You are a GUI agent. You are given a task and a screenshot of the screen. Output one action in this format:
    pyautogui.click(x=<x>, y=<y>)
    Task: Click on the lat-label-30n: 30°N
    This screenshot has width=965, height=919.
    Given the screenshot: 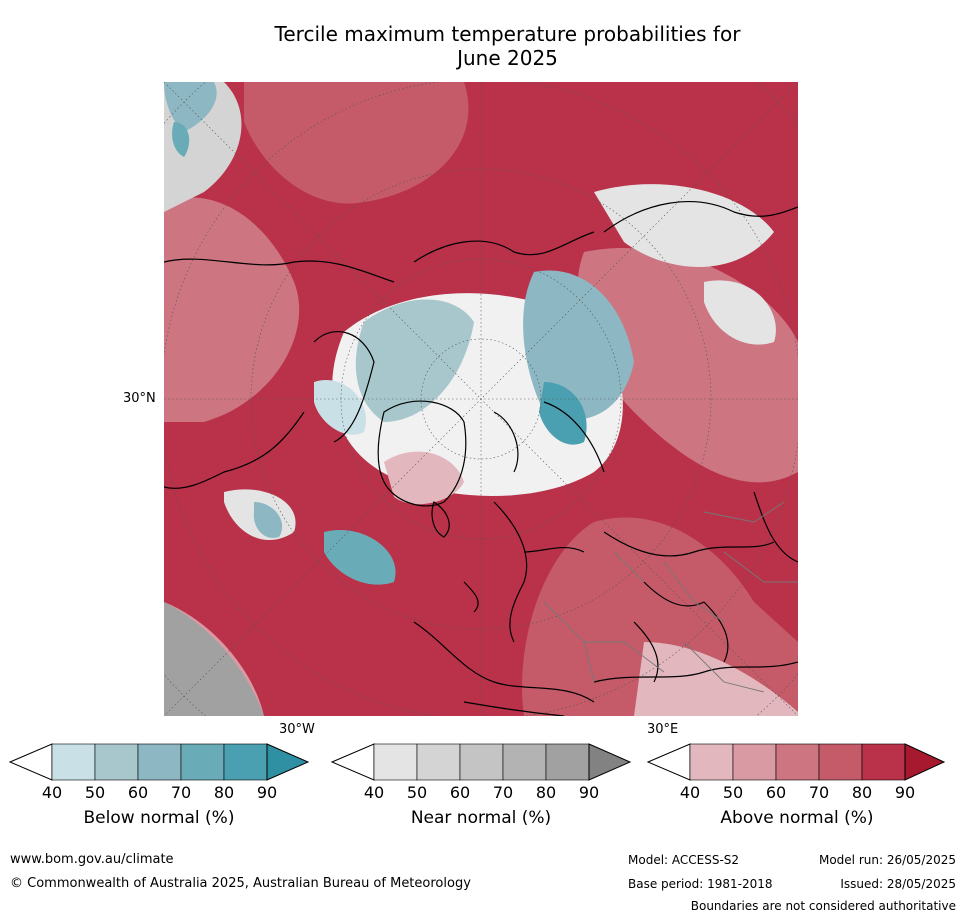 What is the action you would take?
    pyautogui.click(x=139, y=398)
    